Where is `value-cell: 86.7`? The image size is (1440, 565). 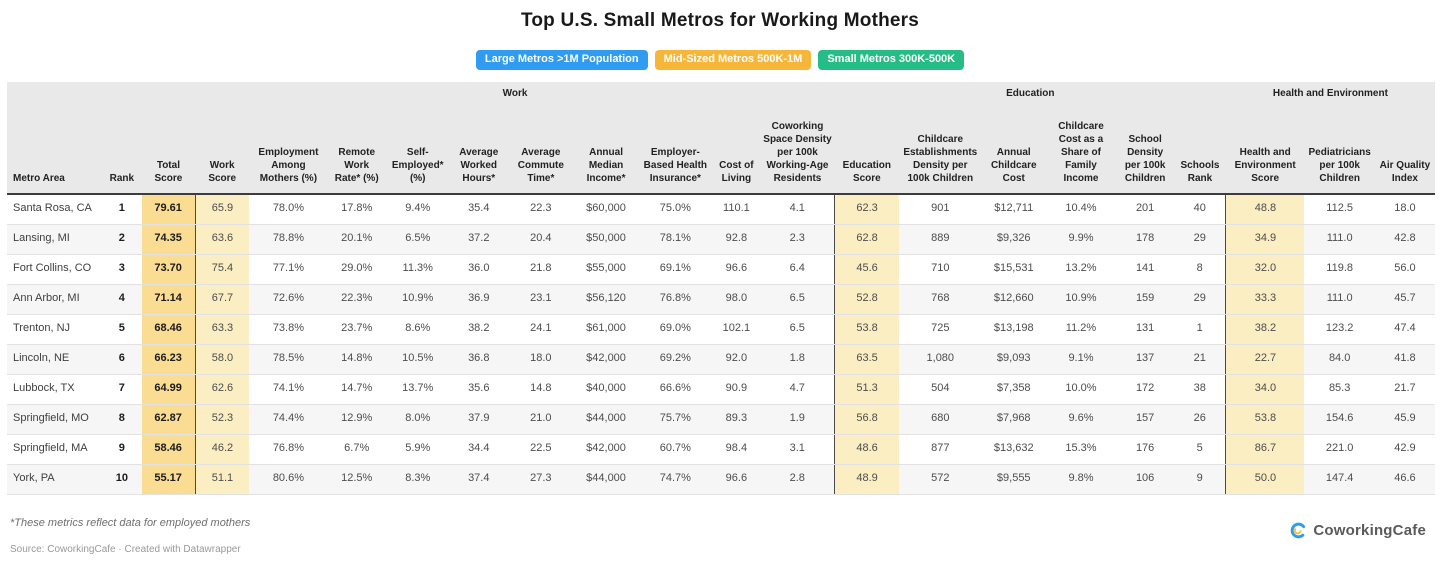 value-cell: 86.7 is located at coordinates (1265, 449).